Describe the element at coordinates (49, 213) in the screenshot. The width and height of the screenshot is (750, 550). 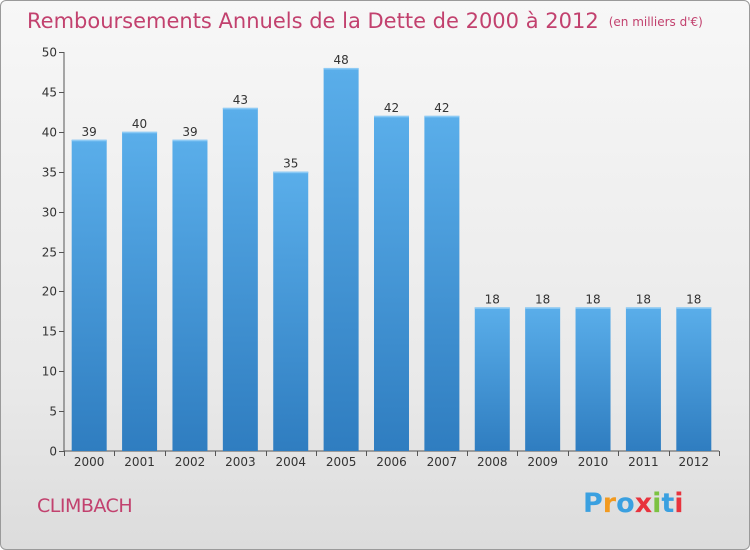
I see `y-tick-label: 30` at that location.